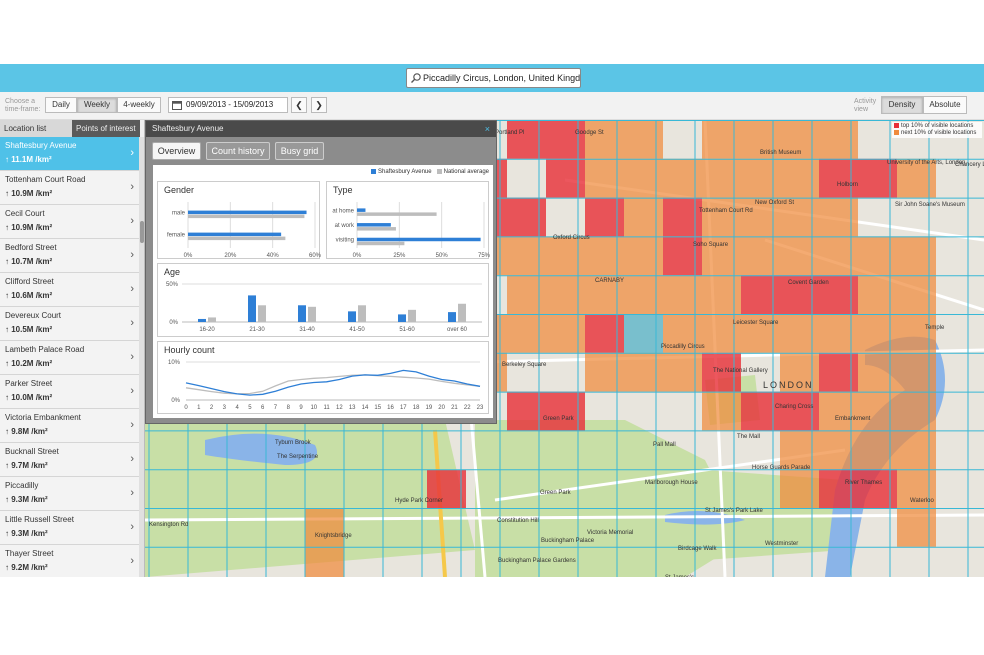 This screenshot has height=655, width=984. Describe the element at coordinates (430, 172) in the screenshot. I see `series-legend: Shaftesbury Avenue National average` at that location.